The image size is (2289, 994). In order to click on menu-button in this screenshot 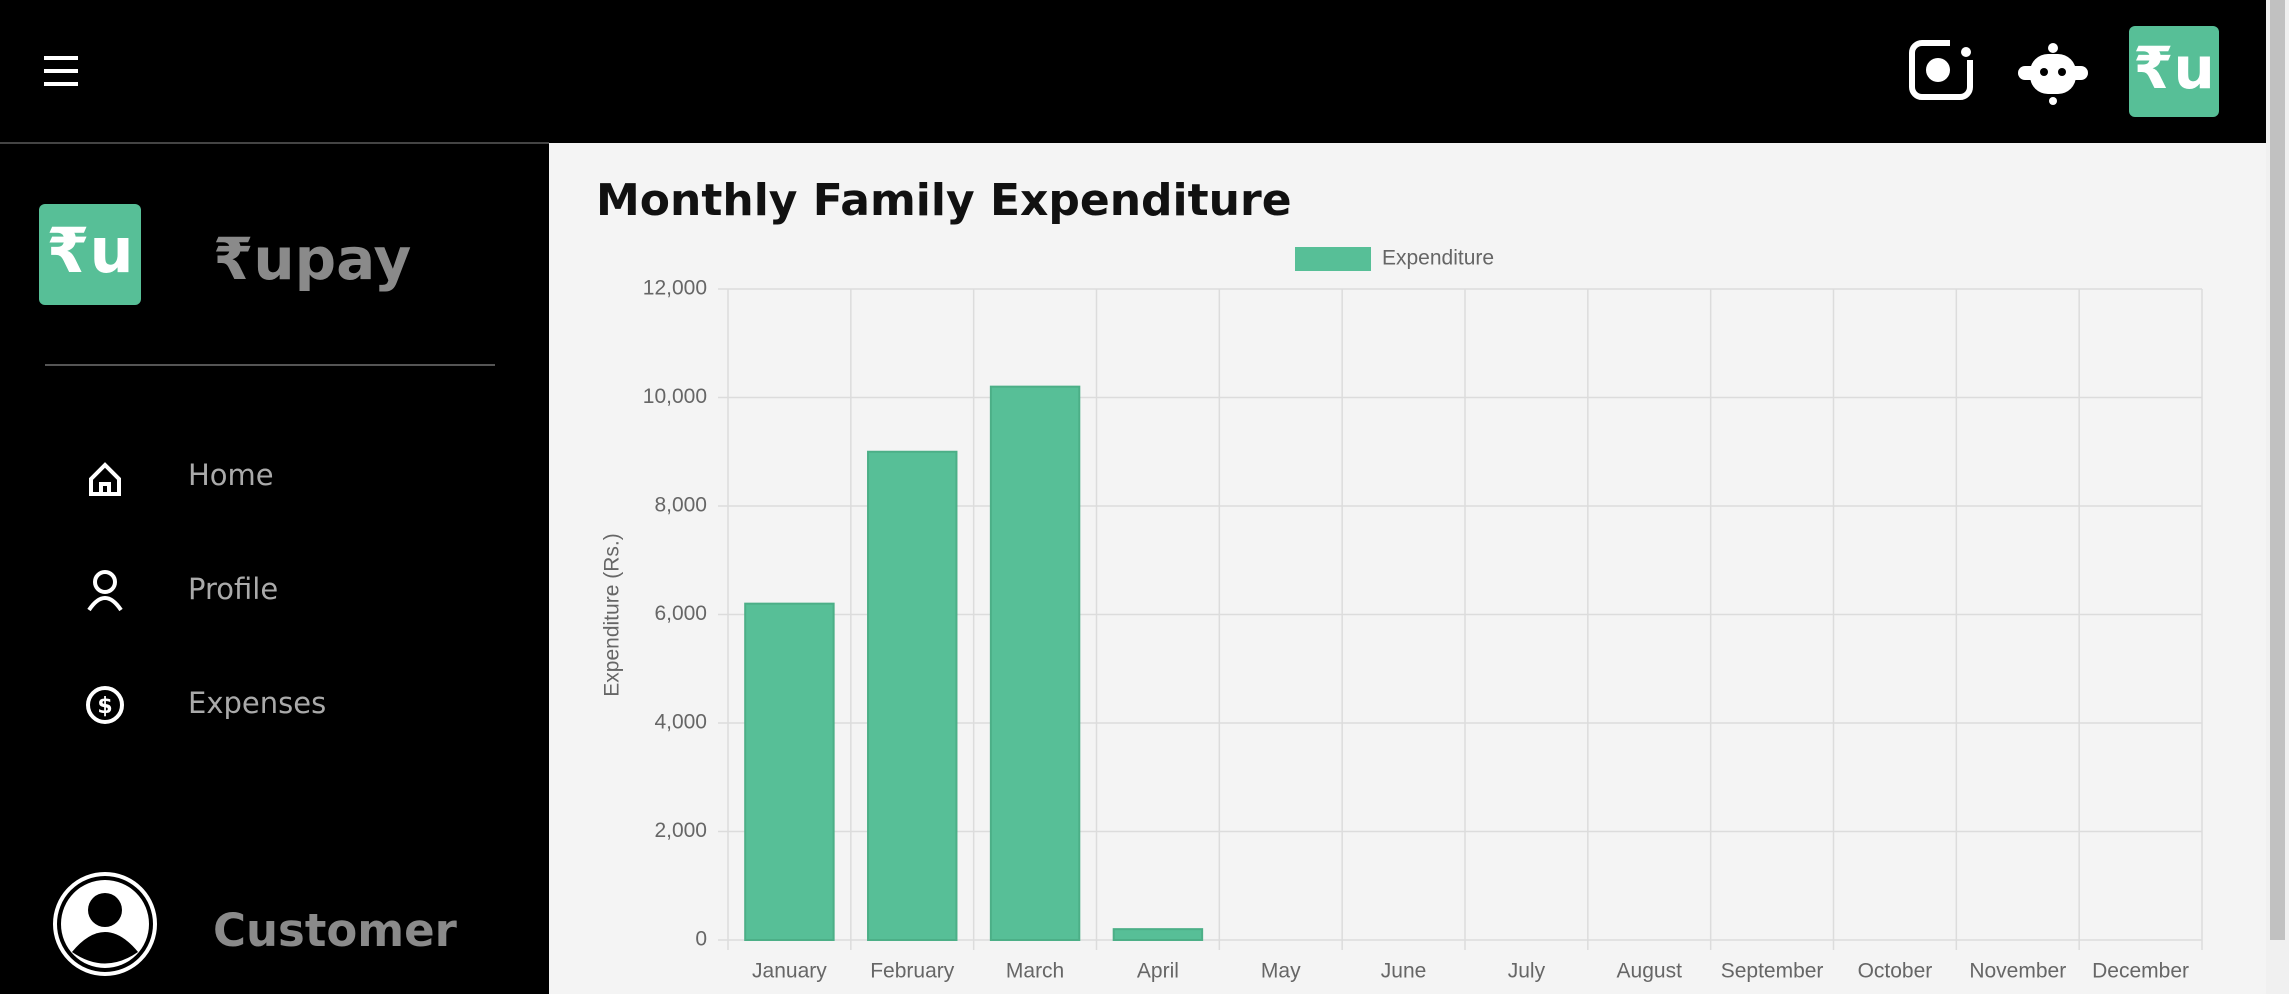, I will do `click(61, 71)`.